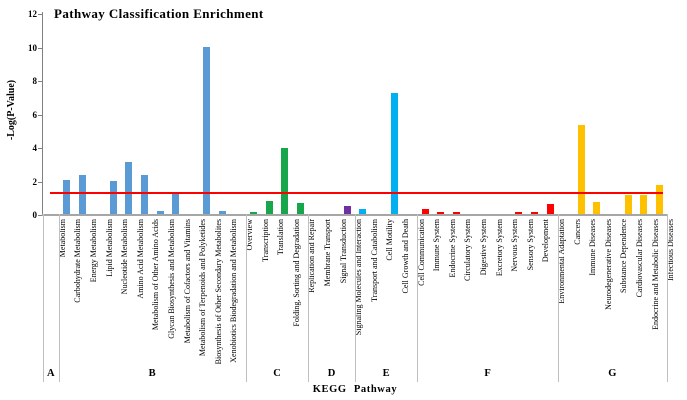 The height and width of the screenshot is (400, 687). I want to click on category-label: Immune System, so click(437, 245).